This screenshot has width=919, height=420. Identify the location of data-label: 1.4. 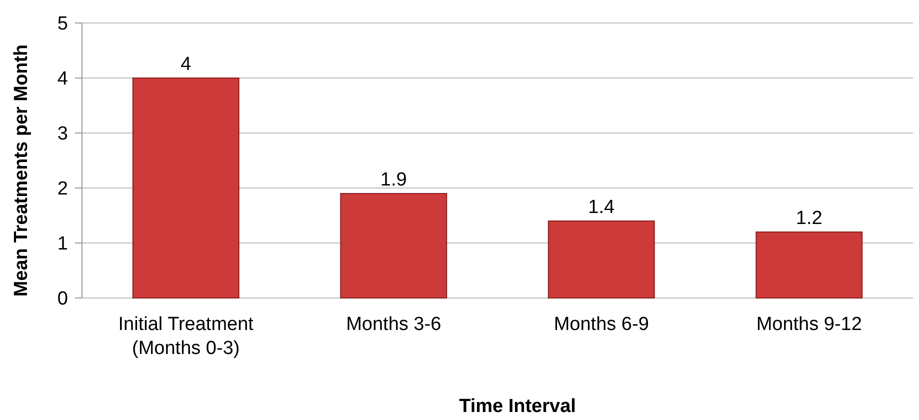
(602, 207).